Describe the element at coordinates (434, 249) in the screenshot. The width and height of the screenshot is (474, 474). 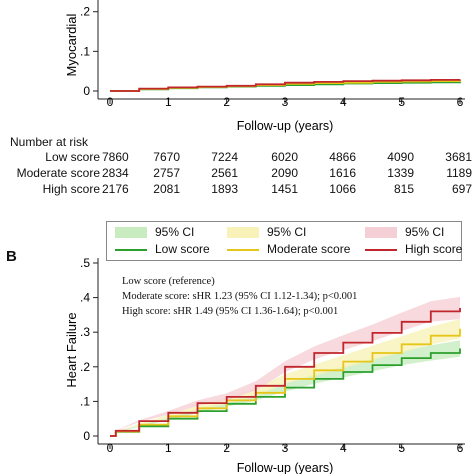
I see `legend-label-high: High score` at that location.